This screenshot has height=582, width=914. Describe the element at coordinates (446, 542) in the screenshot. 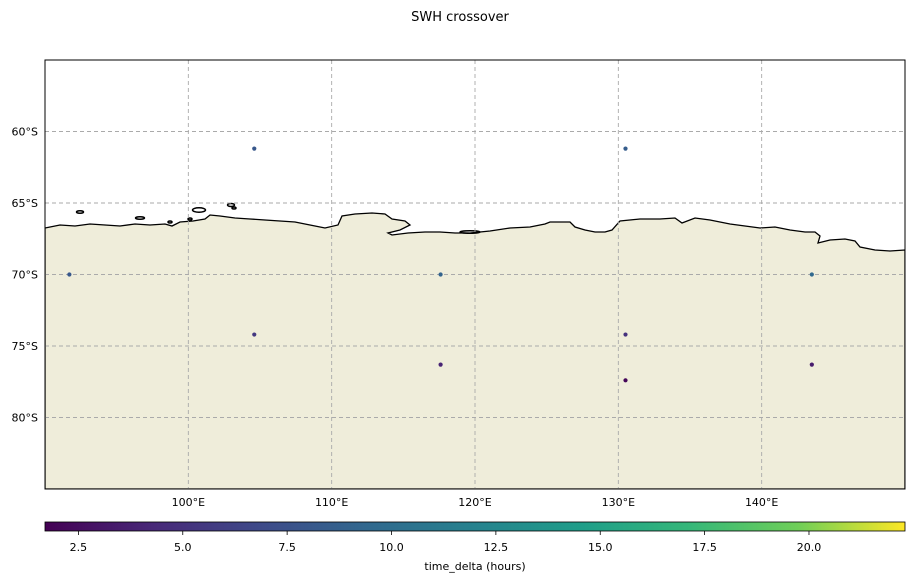

I see `colorbar-ticks: 2.5 5.0 7.5 10.0 12.5 15.0 17.5 20.0` at that location.